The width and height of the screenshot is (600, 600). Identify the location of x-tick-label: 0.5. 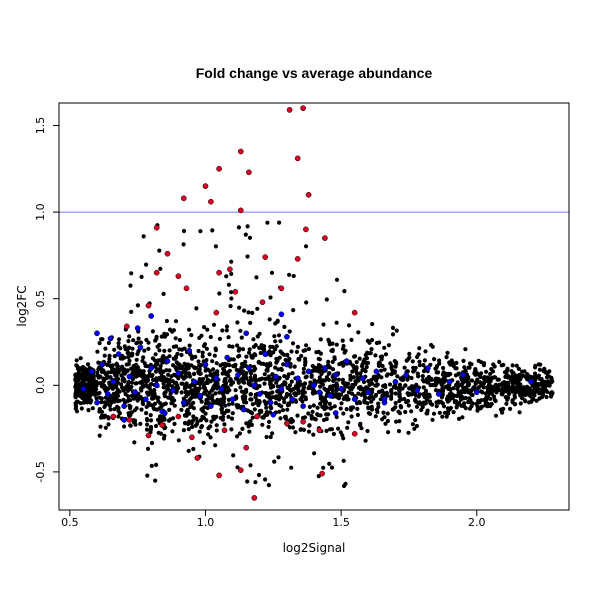
(70, 522).